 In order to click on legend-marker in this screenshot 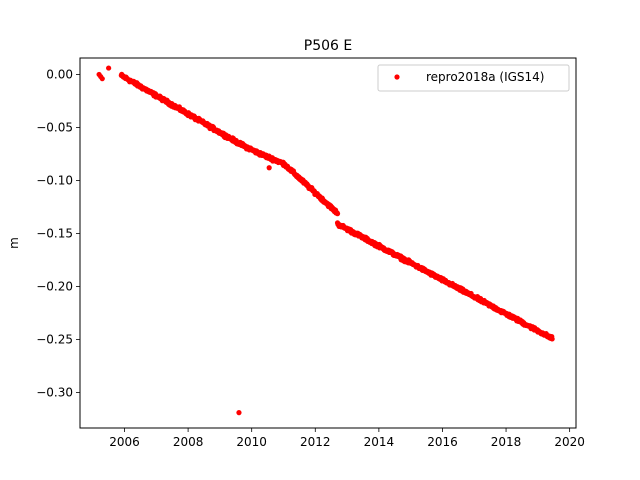, I will do `click(397, 77)`.